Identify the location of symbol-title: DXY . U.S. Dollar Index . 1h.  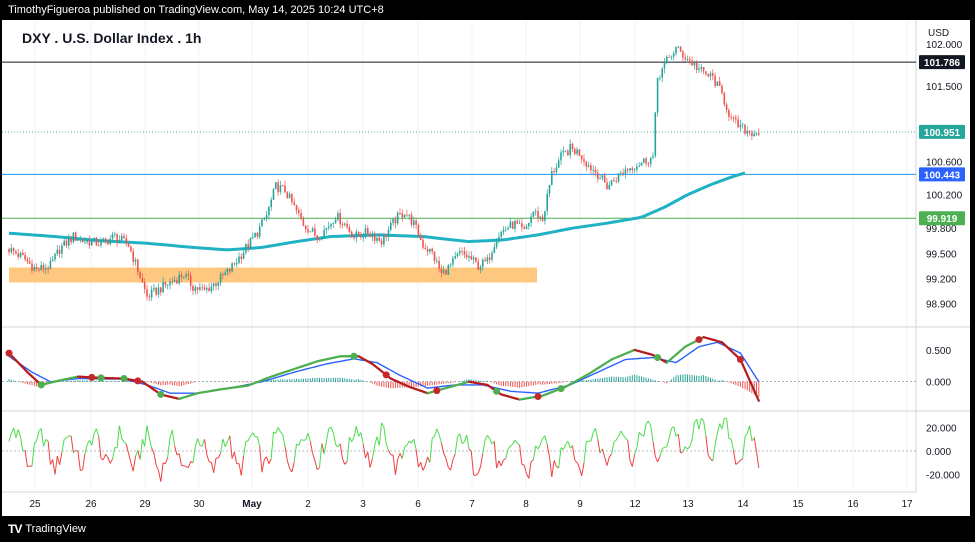
(112, 38).